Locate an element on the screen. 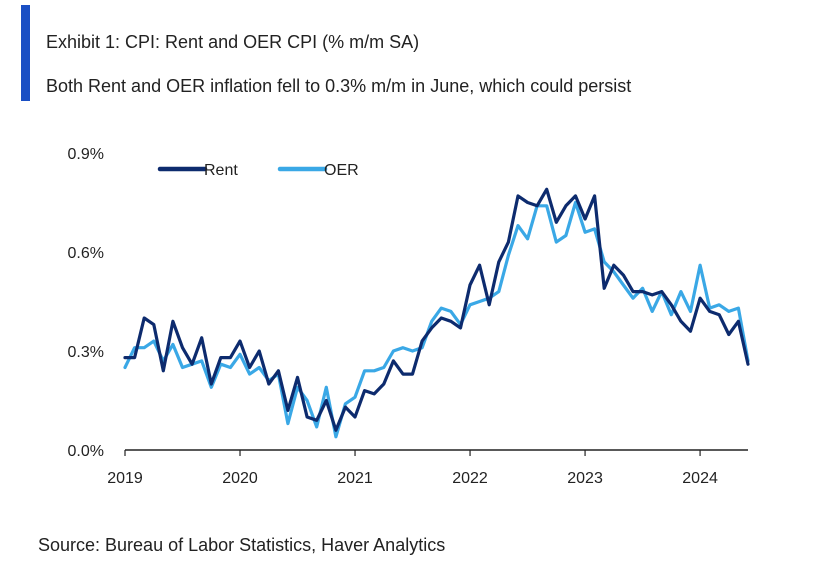 The width and height of the screenshot is (840, 565). x-tick-label: 2019 is located at coordinates (125, 478).